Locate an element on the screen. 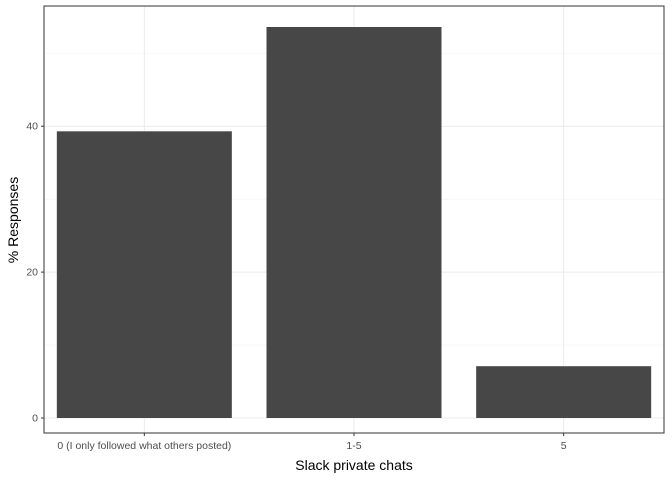  y-axis-ticks: 0 20 40 is located at coordinates (35, 273).